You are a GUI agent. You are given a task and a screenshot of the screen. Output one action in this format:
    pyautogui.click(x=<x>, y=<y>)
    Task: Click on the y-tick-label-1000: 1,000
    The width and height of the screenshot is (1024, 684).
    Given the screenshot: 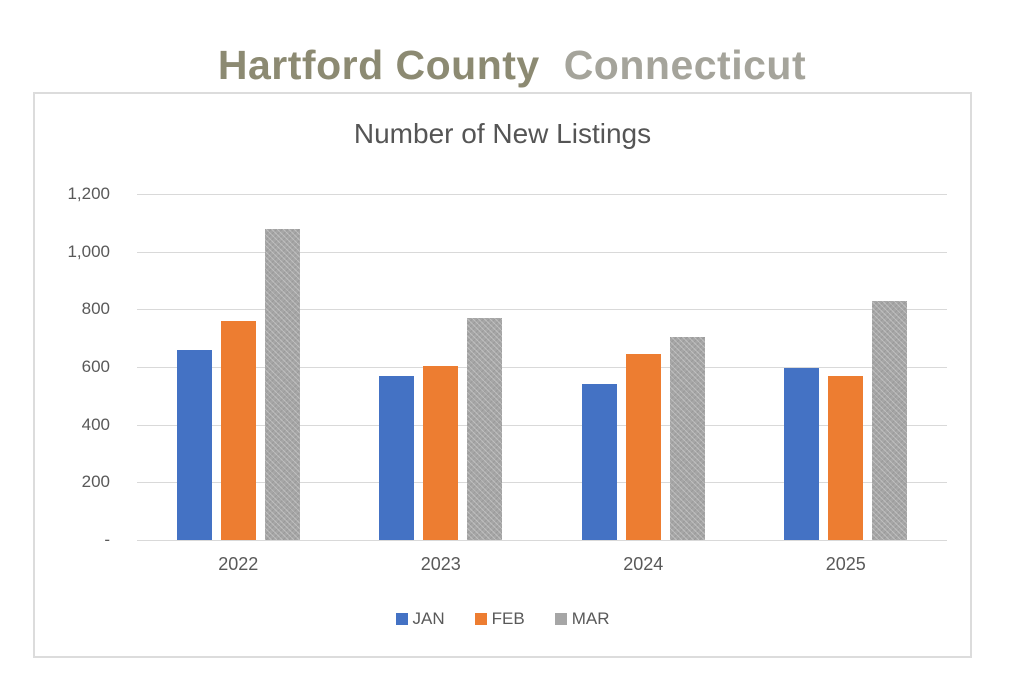 What is the action you would take?
    pyautogui.click(x=88, y=251)
    